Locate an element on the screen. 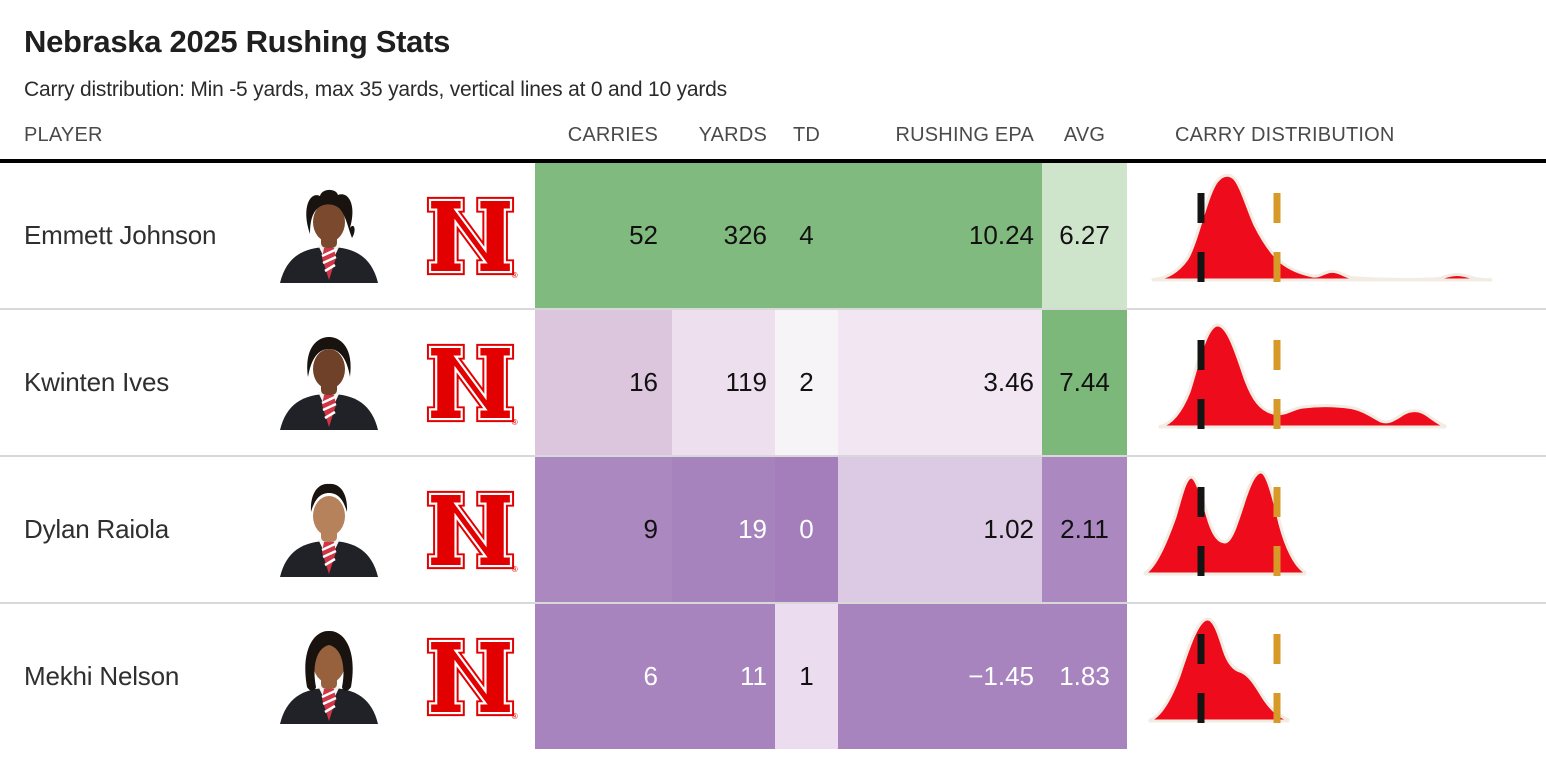 This screenshot has width=1546, height=772. column-header-avg: AVG is located at coordinates (1084, 135).